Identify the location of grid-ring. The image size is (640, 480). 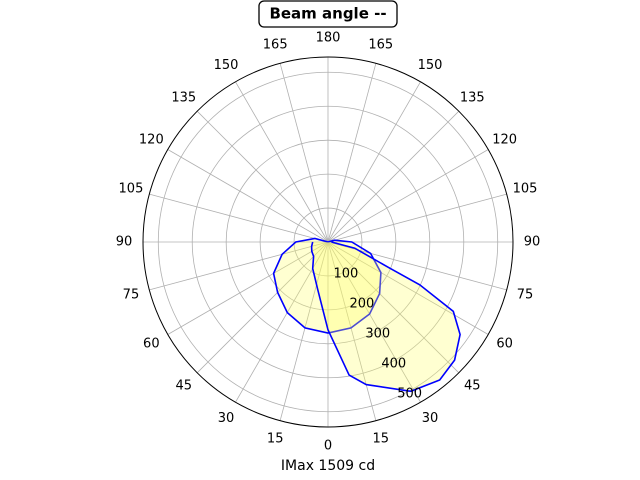
(328, 242).